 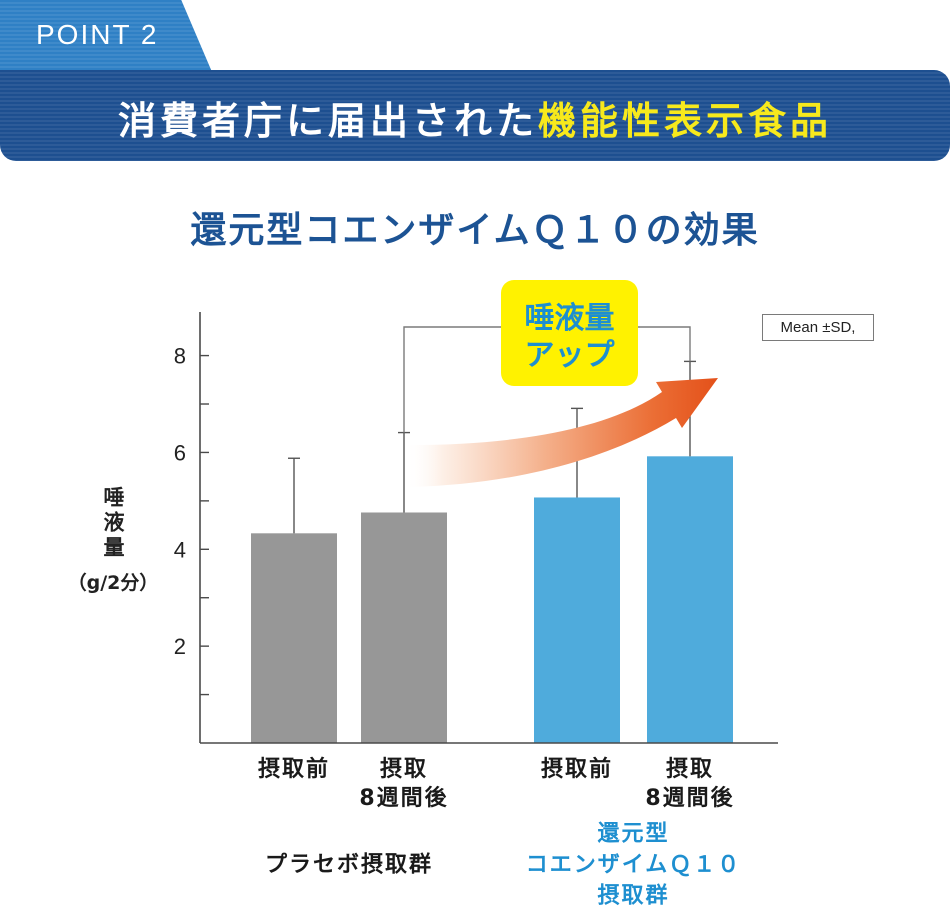 I want to click on bar-placebo-after, so click(x=404, y=627).